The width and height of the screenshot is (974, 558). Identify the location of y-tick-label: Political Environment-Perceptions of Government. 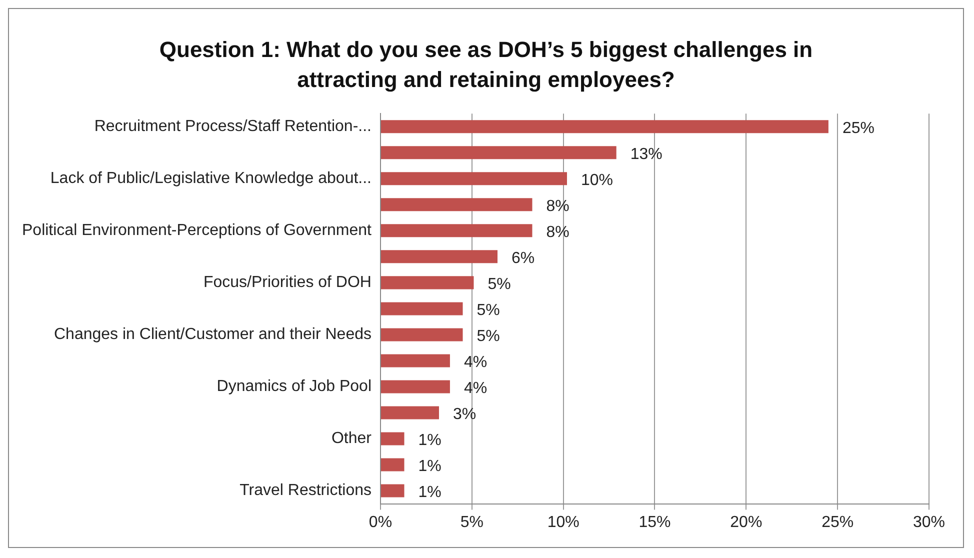
(197, 231).